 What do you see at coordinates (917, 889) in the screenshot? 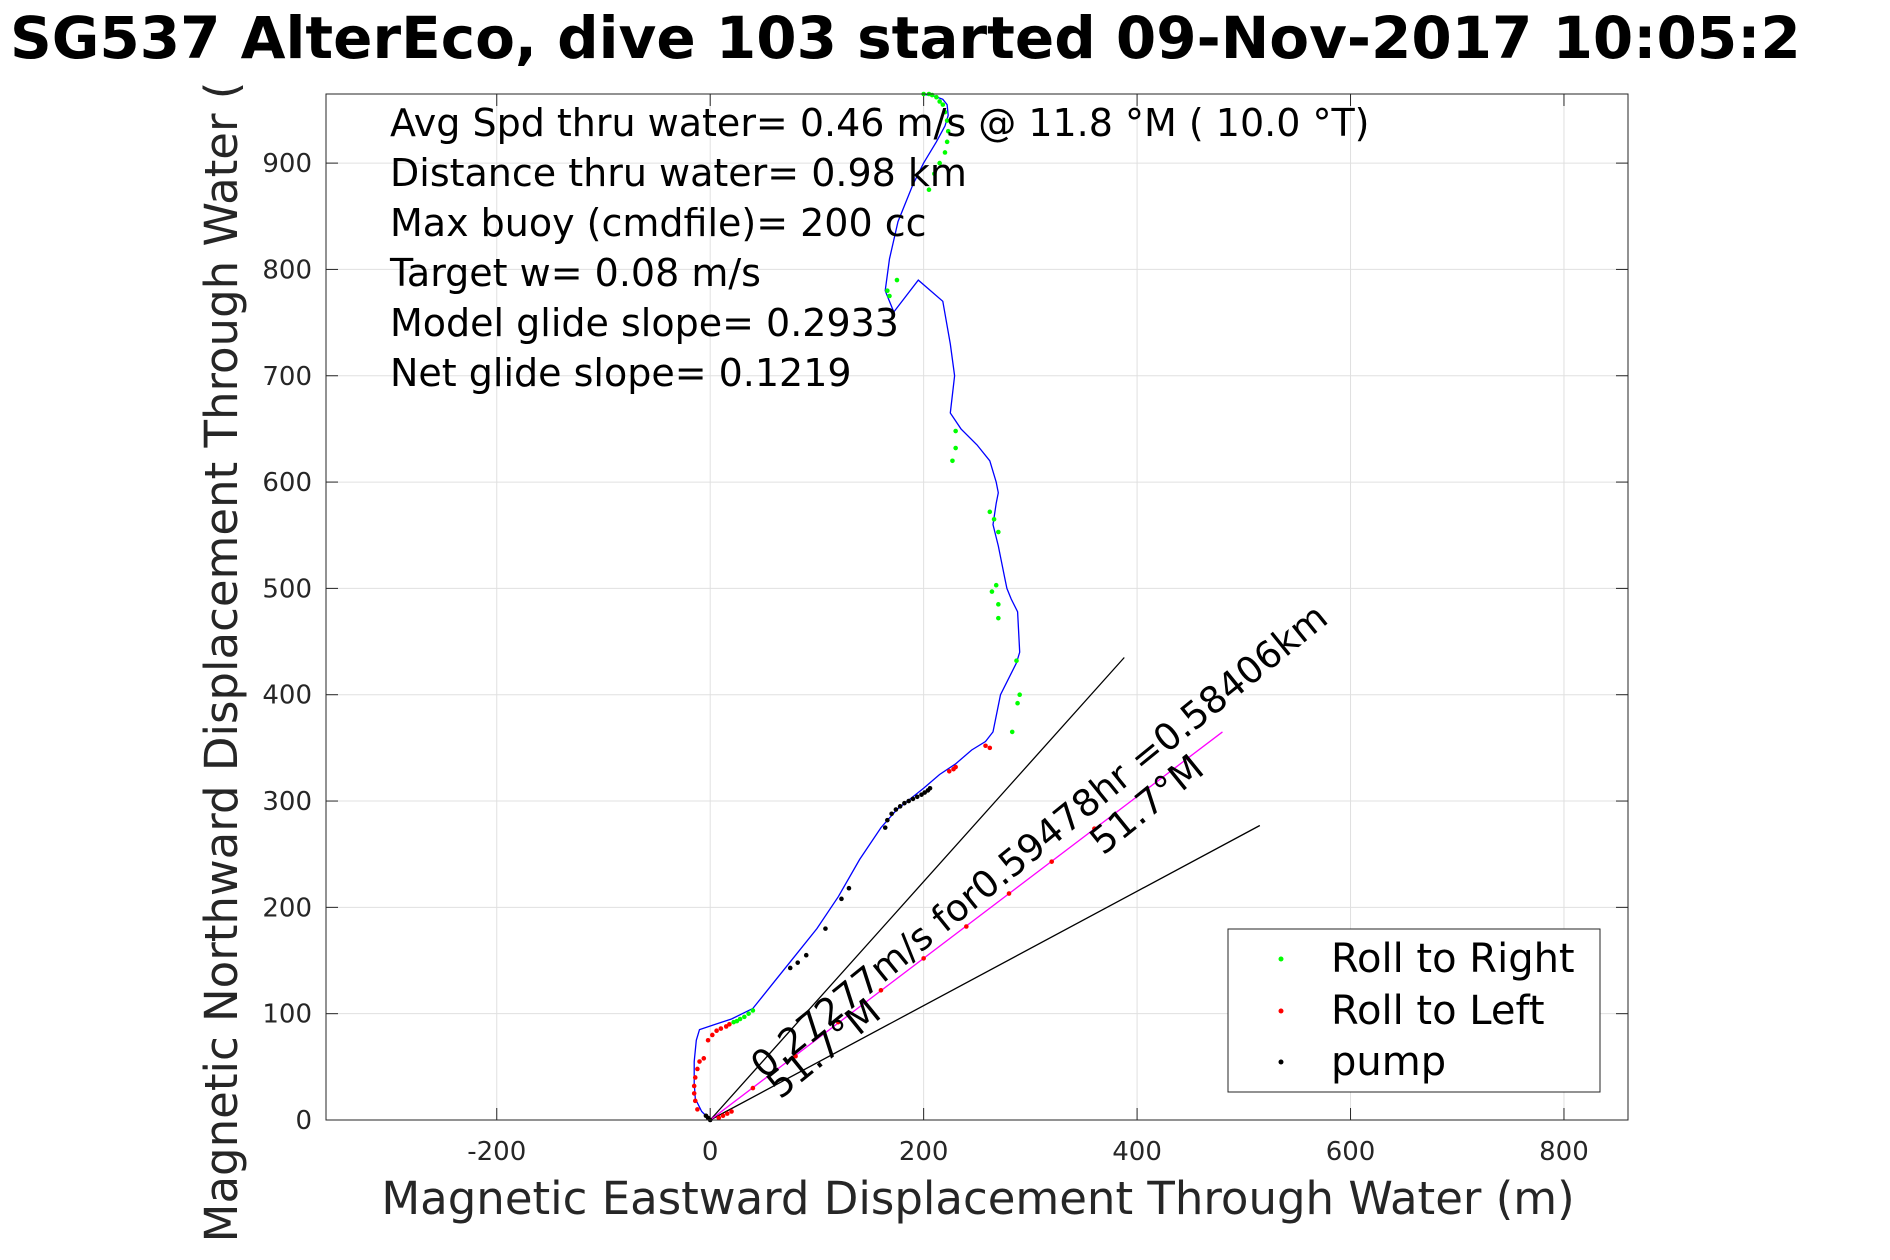
I see `heading-wedge-line` at bounding box center [917, 889].